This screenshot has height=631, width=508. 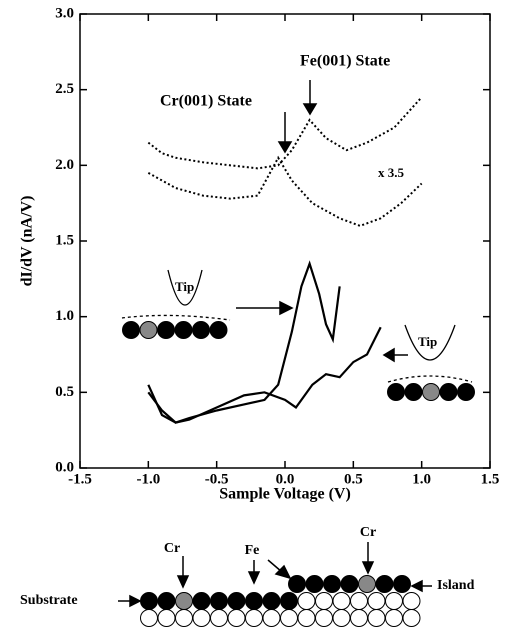 I want to click on x-axis-label: Sample Voltage (V), so click(x=285, y=494).